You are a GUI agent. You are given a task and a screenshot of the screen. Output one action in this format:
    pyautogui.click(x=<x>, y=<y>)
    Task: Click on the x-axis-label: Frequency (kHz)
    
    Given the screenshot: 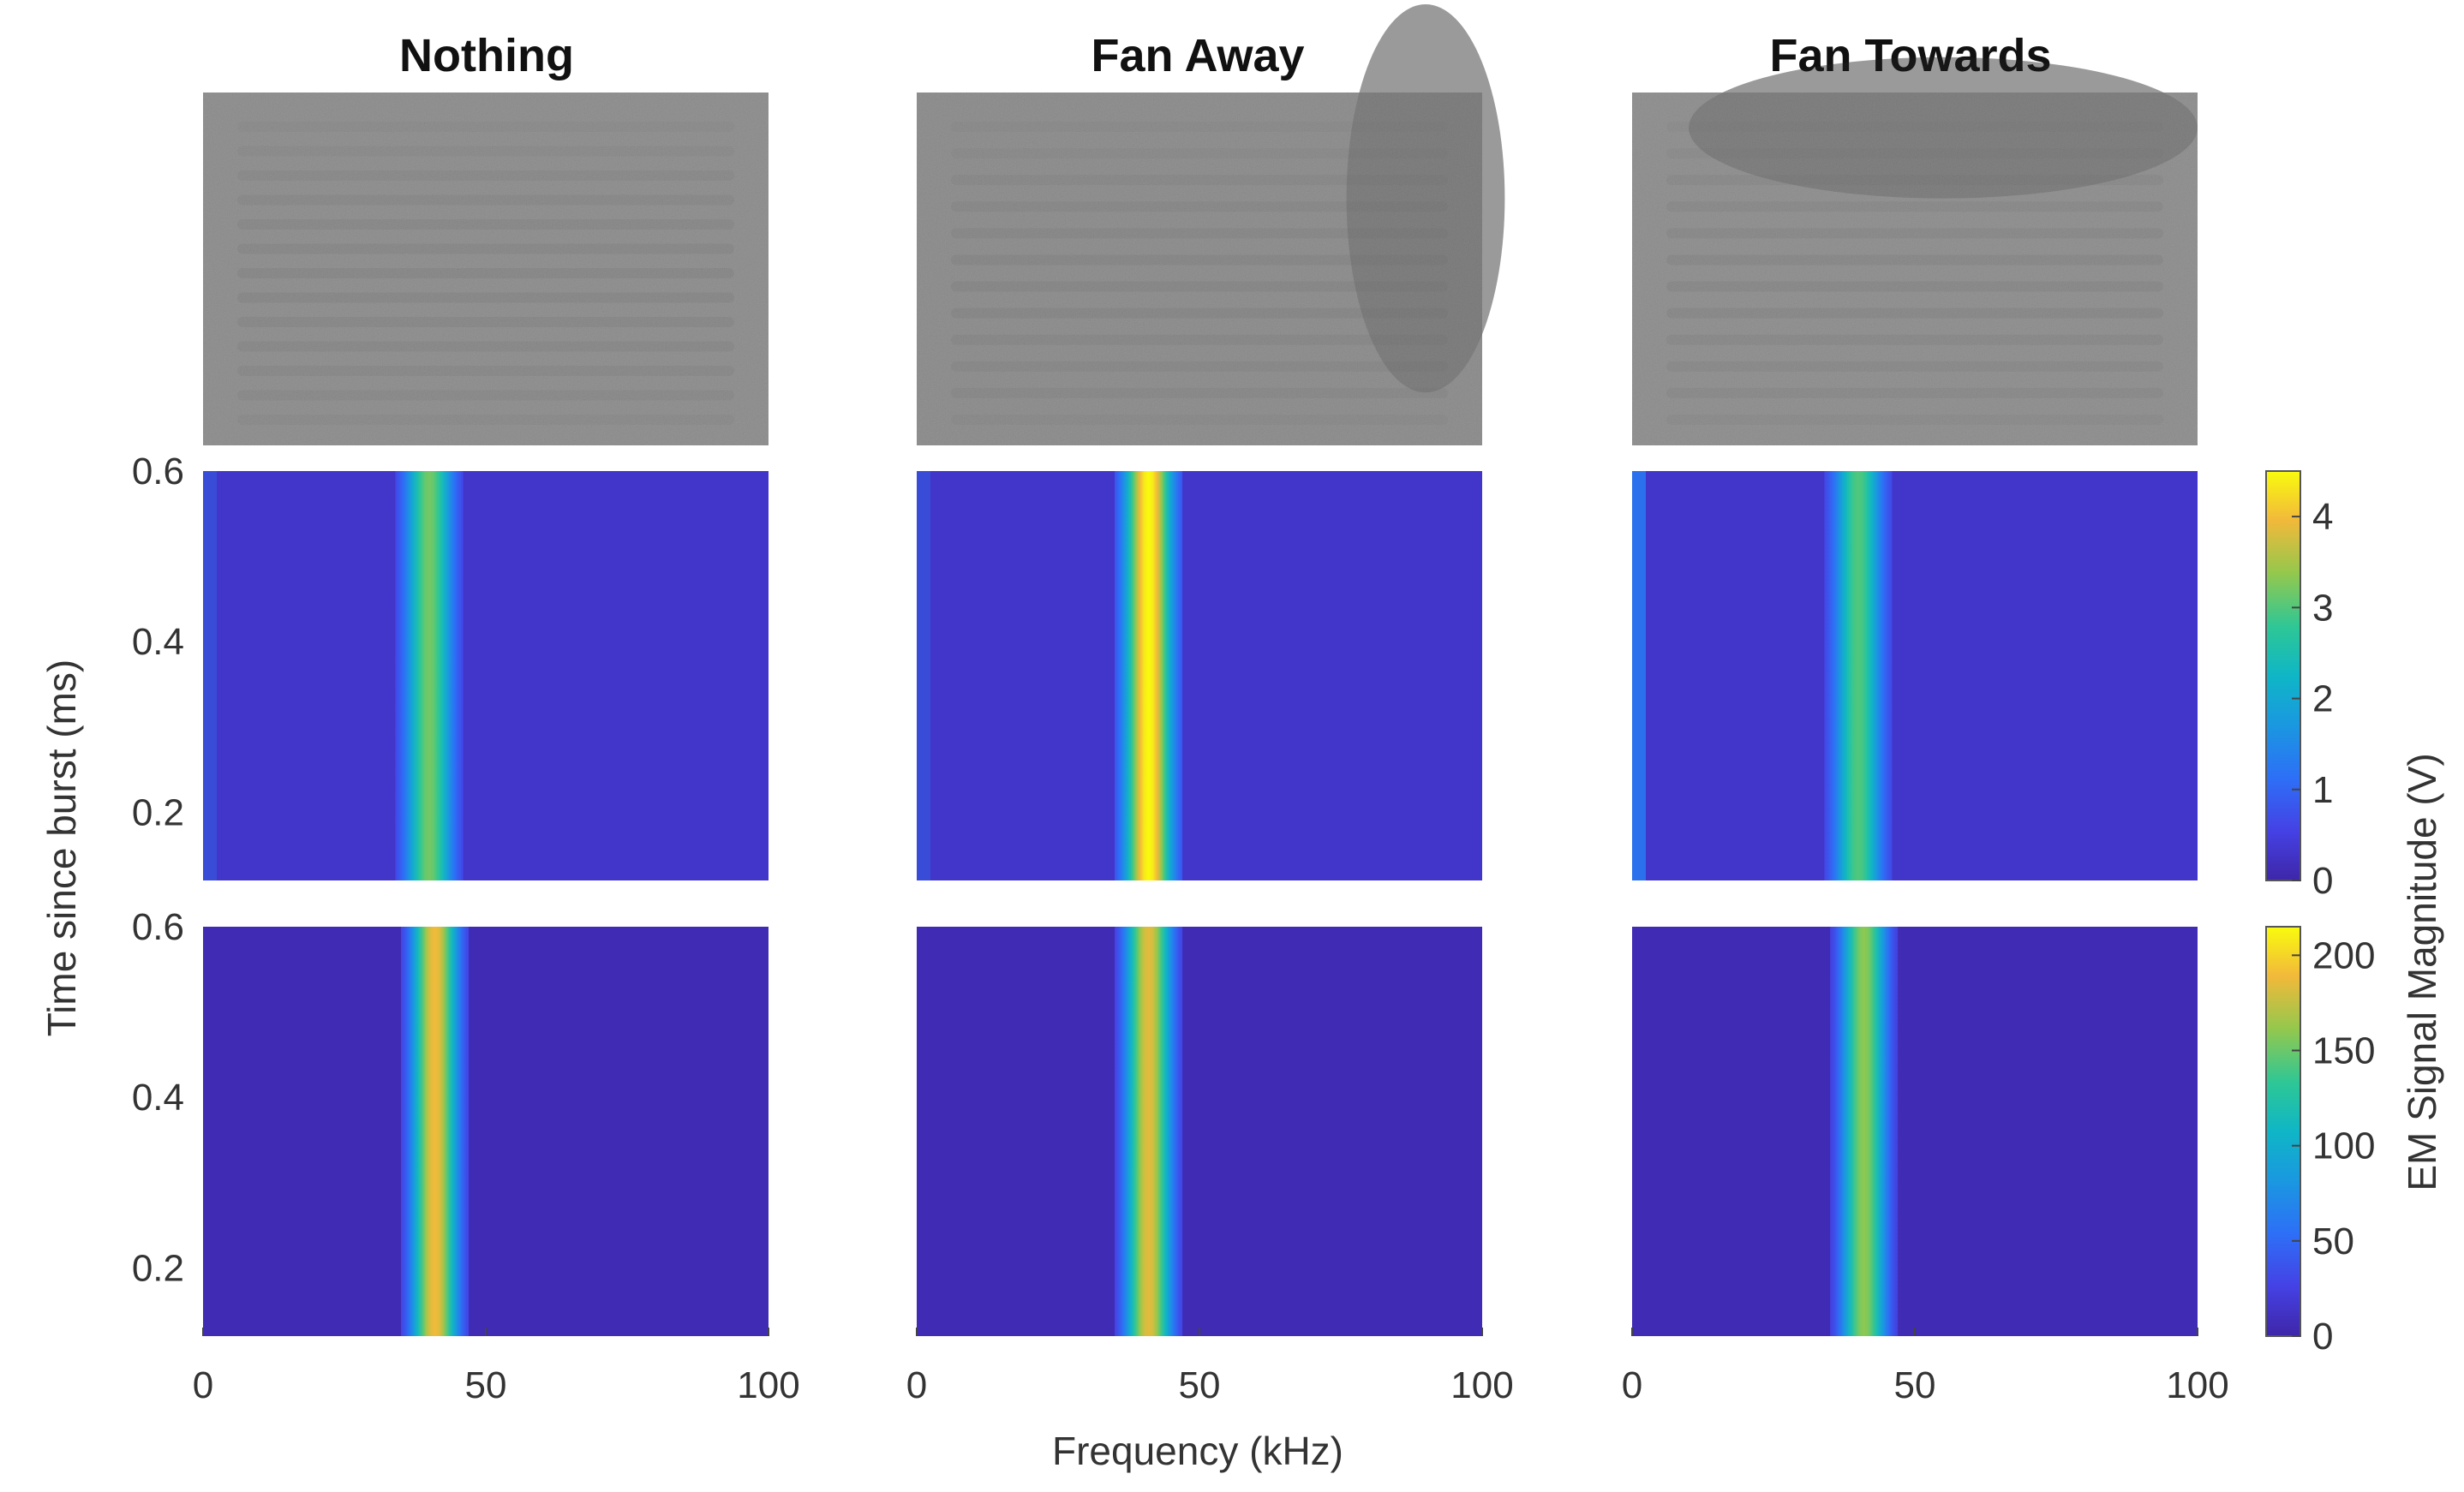 What is the action you would take?
    pyautogui.click(x=1197, y=1451)
    